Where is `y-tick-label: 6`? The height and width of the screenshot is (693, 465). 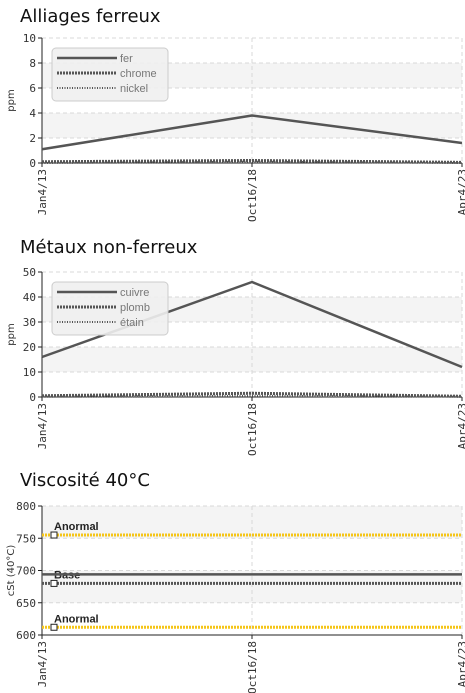
y-tick-label: 6 is located at coordinates (32, 88).